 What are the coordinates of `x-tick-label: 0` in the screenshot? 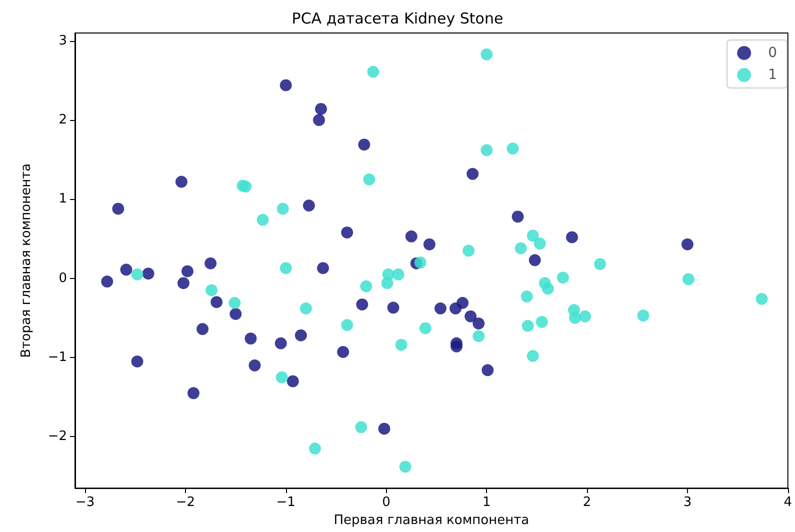 It's located at (386, 502).